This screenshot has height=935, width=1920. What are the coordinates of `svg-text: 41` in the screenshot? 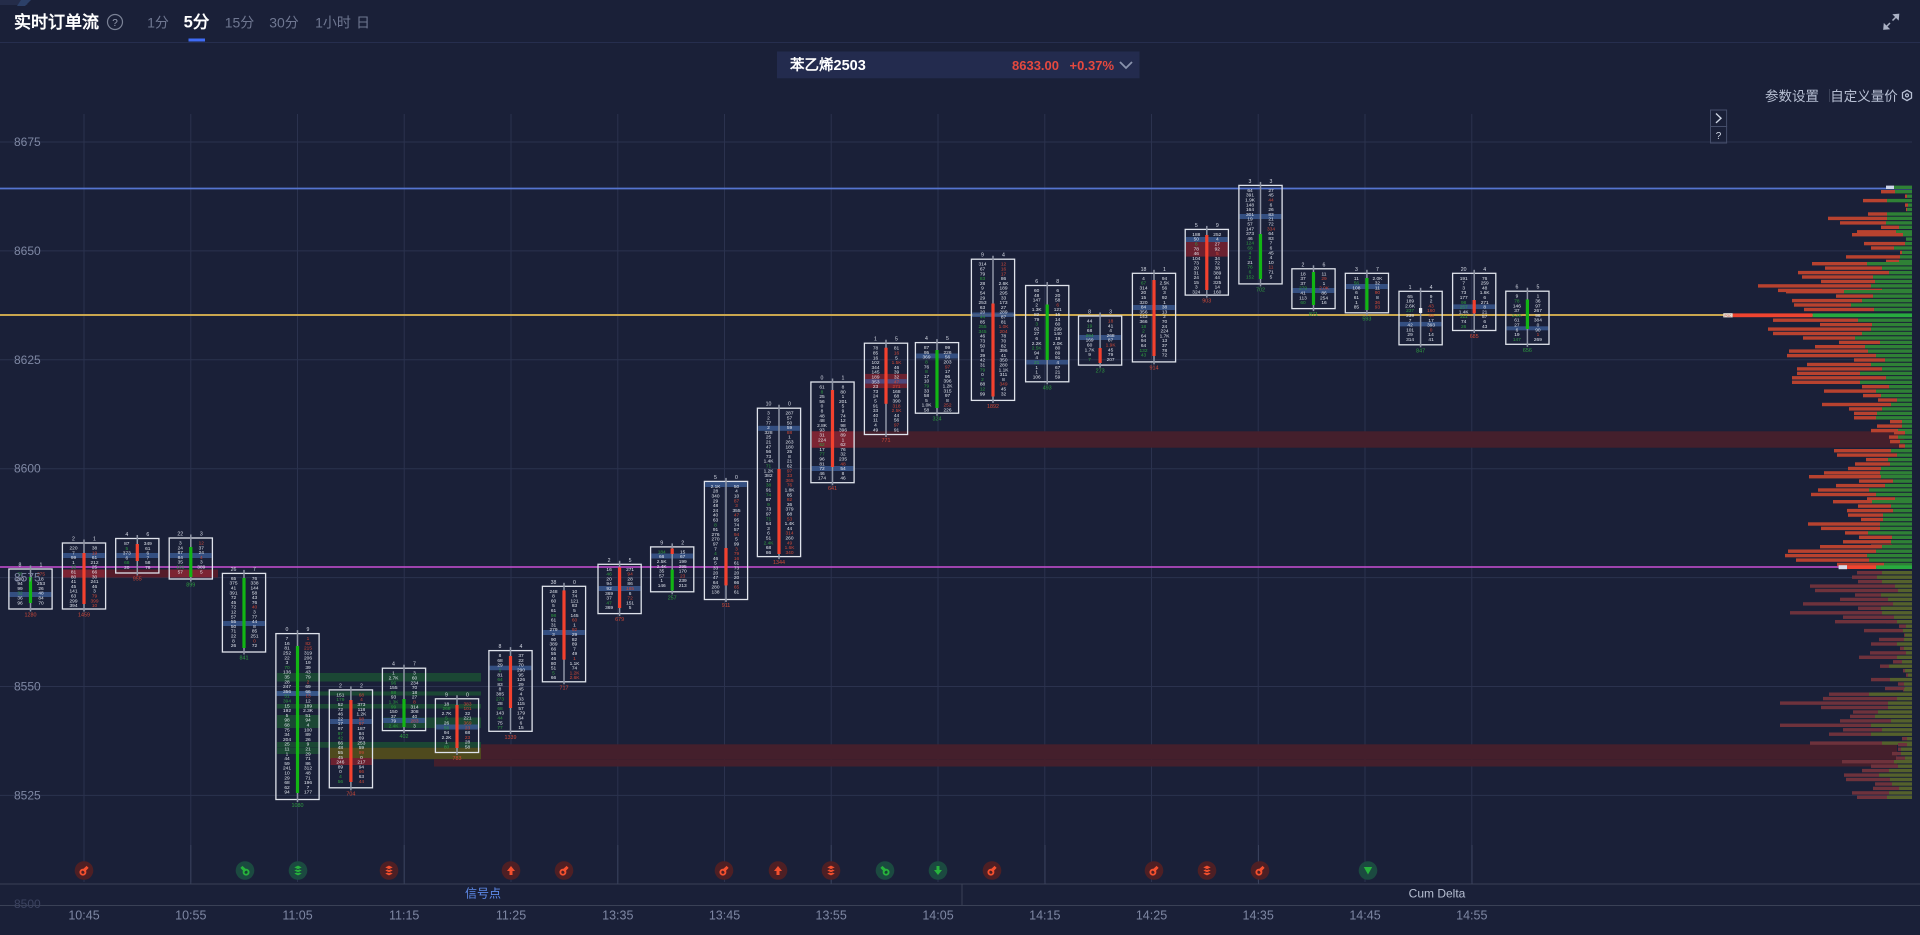 It's located at (1431, 340).